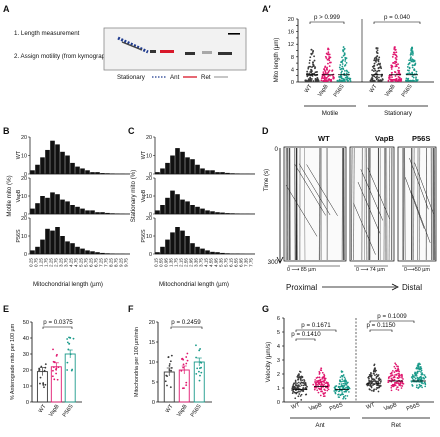  Describe the element at coordinates (206, 77) in the screenshot. I see `legend-ret: Ret` at that location.